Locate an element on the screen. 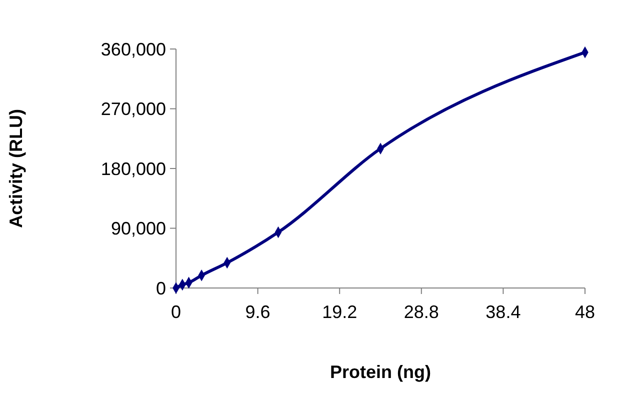  x-axis-title: Protein (ng) is located at coordinates (380, 372).